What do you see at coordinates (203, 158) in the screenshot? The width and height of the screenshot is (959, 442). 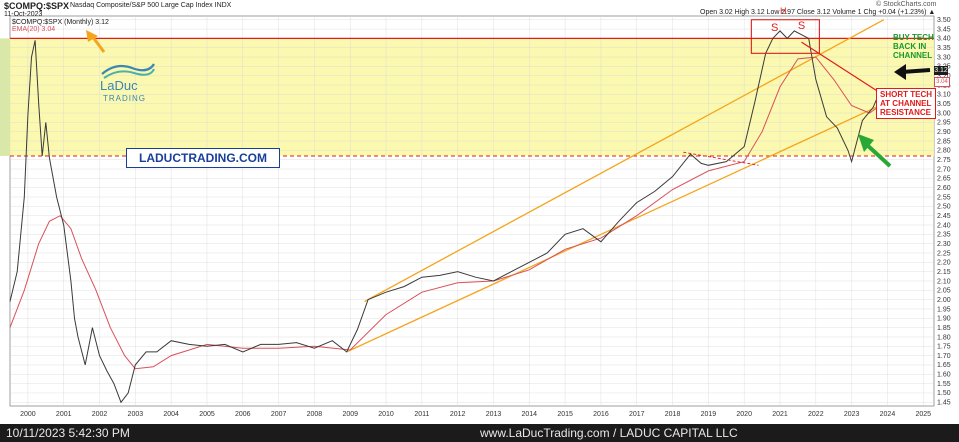 I see `site-box: LADUCTRADING.COM` at bounding box center [203, 158].